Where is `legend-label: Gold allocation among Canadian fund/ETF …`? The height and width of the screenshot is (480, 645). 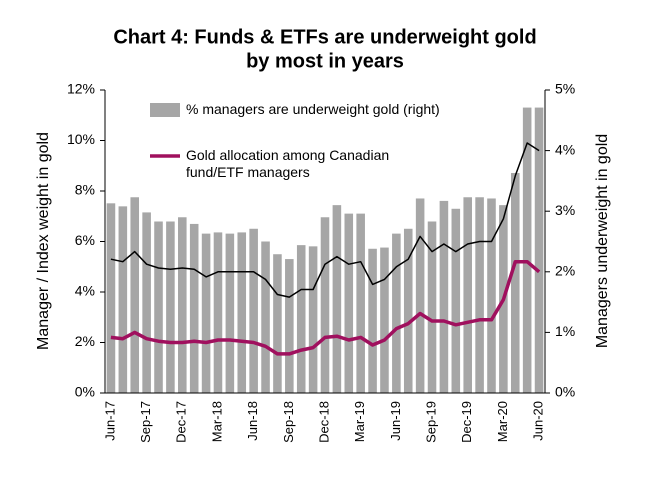 legend-label: Gold allocation among Canadian fund/ETF … is located at coordinates (288, 163).